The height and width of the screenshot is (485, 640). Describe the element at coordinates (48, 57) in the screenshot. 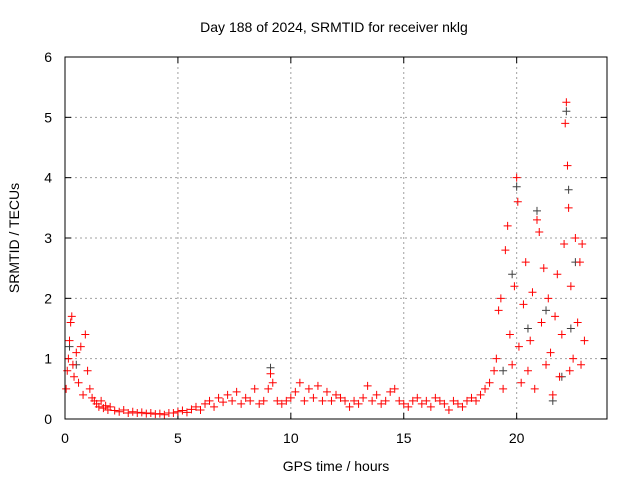

I see `y-tick-label: 6` at that location.